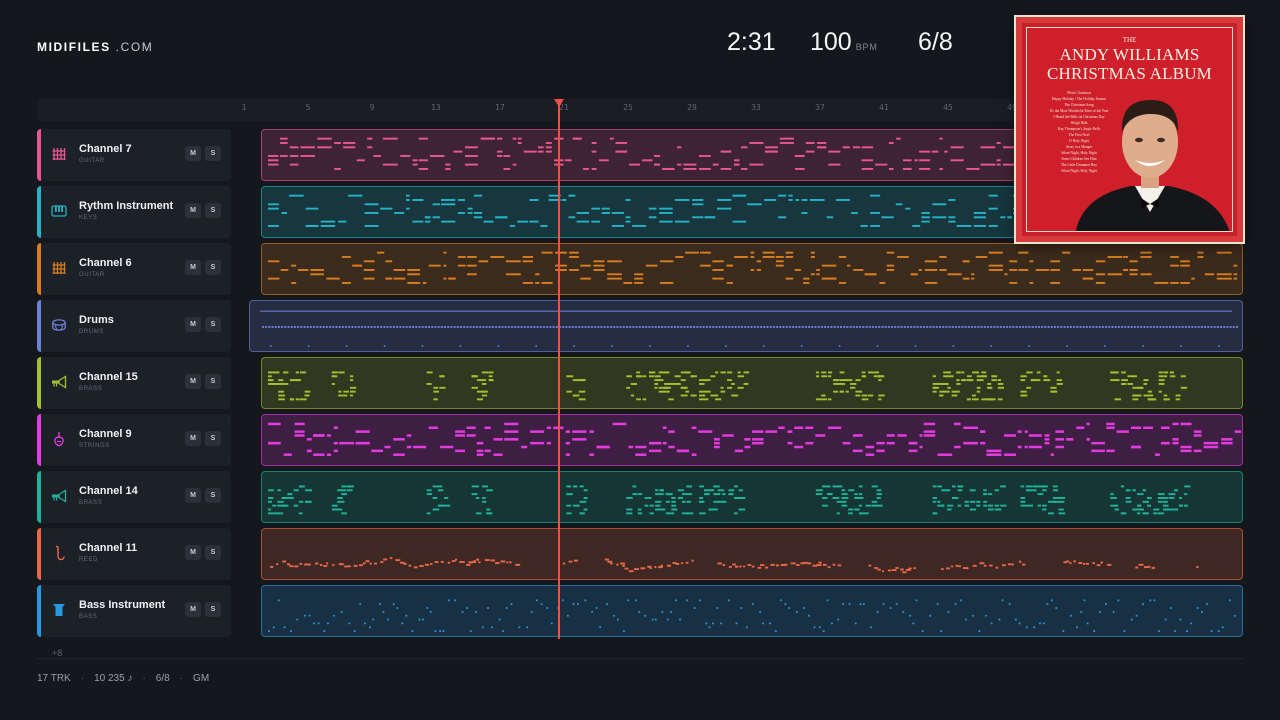 This screenshot has width=1280, height=720. I want to click on ruler-tick: 1, so click(244, 107).